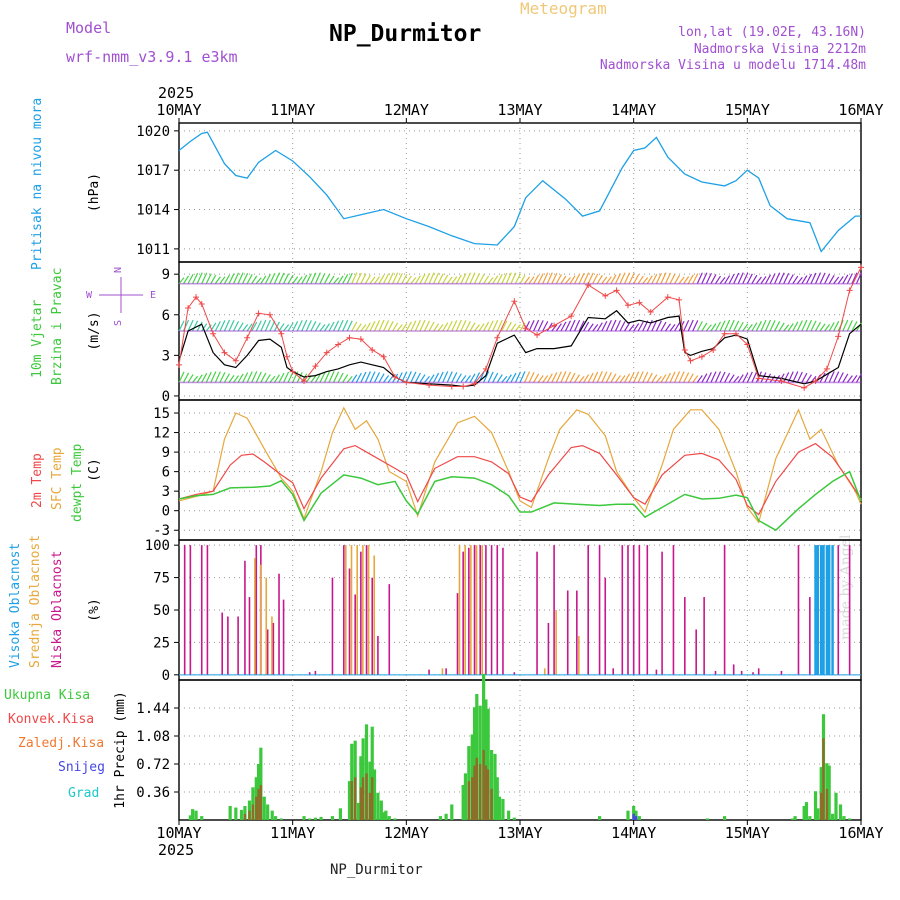 The image size is (900, 900). What do you see at coordinates (153, 793) in the screenshot?
I see `y-tick-label: 0.36` at bounding box center [153, 793].